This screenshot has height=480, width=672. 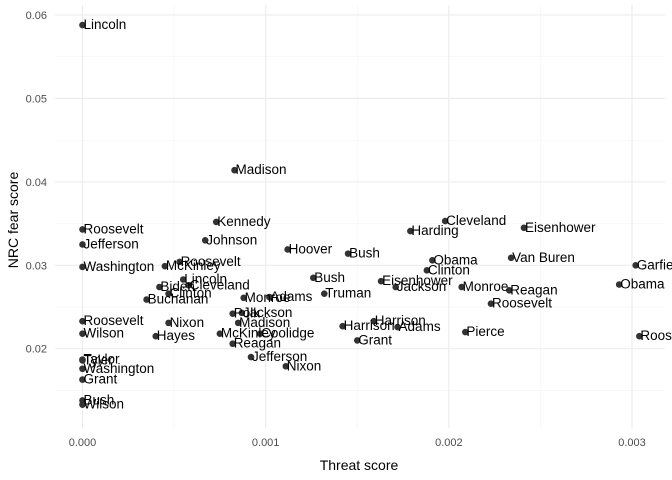 I want to click on y-tick-label: 0.04, so click(x=36, y=183).